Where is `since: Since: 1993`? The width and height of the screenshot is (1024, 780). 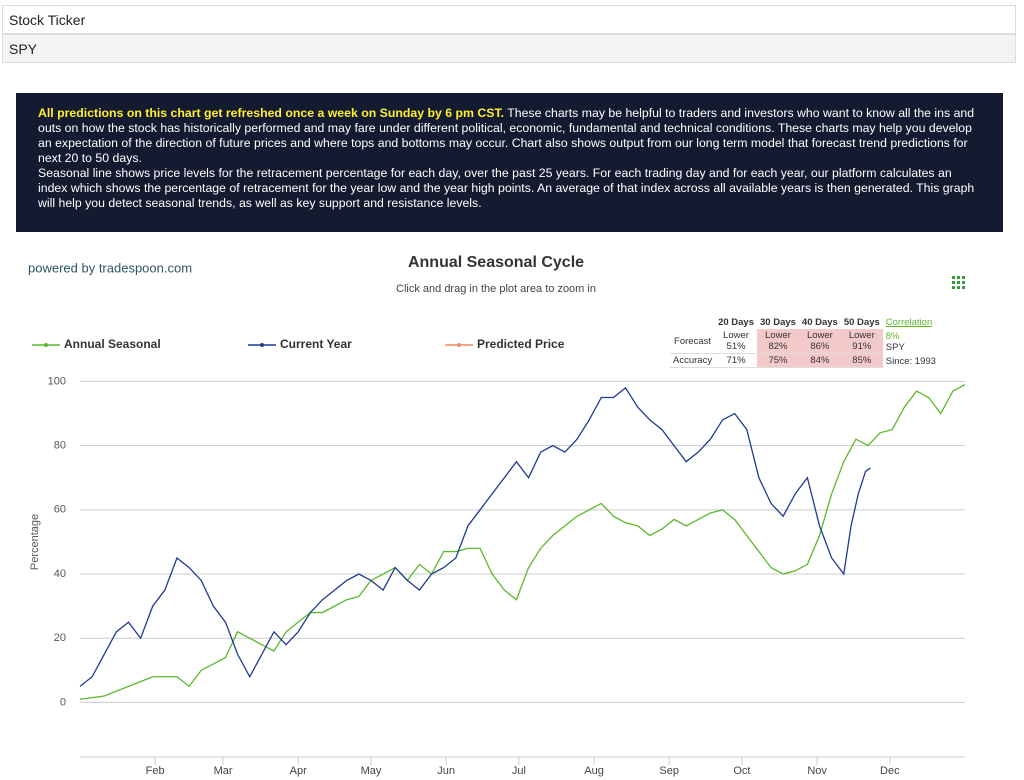
since: Since: 1993 is located at coordinates (910, 361).